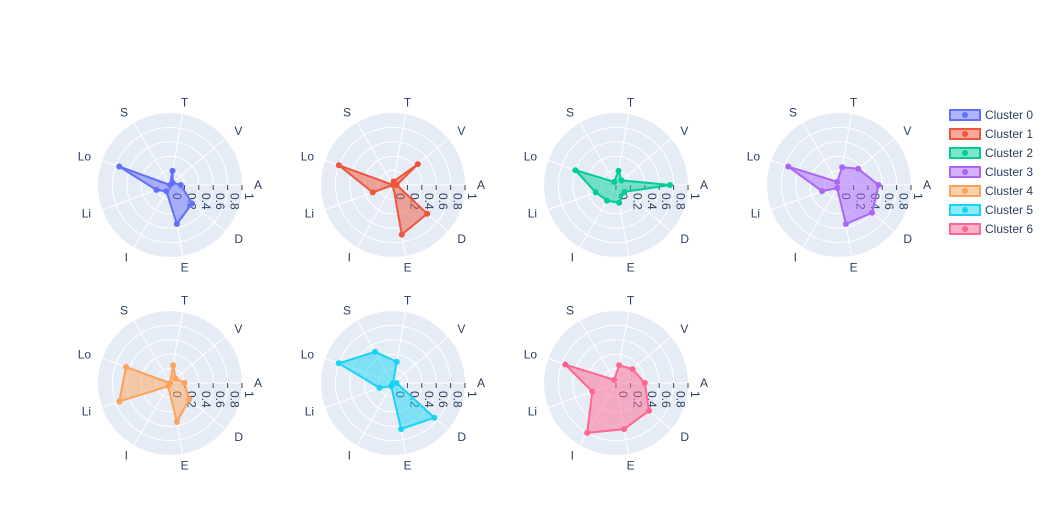  Describe the element at coordinates (1009, 153) in the screenshot. I see `legend-label: Cluster 2` at that location.